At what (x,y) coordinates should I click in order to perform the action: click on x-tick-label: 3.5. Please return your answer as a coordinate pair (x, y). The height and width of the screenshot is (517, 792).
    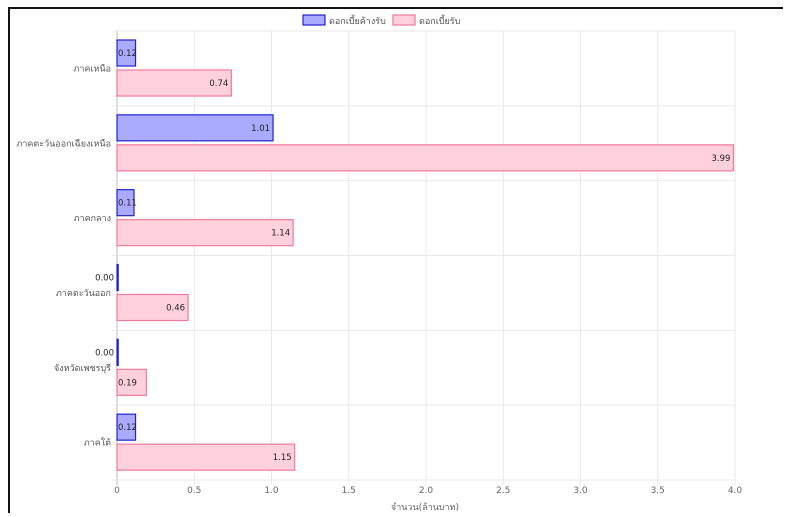
    Looking at the image, I should click on (658, 491).